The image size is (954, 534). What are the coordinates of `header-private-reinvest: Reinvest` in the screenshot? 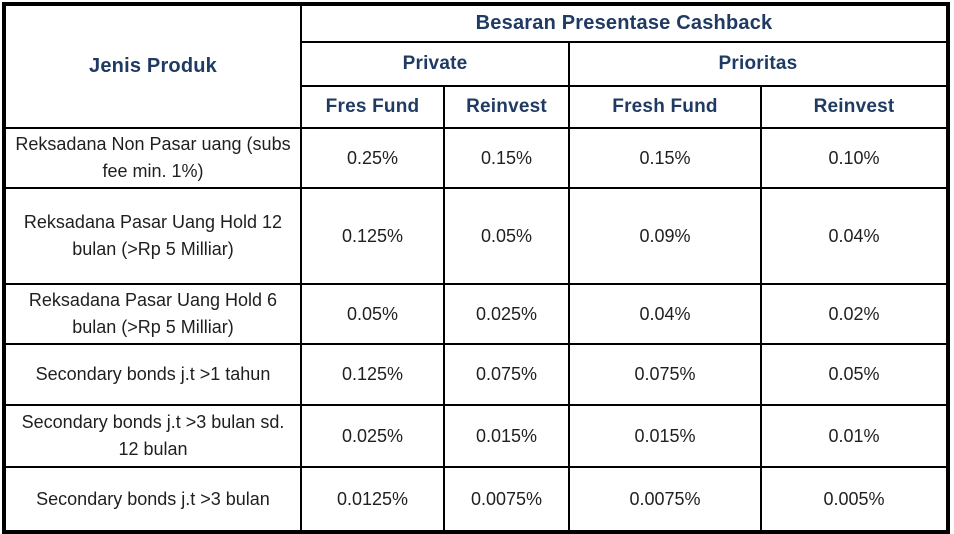 It's located at (506, 107).